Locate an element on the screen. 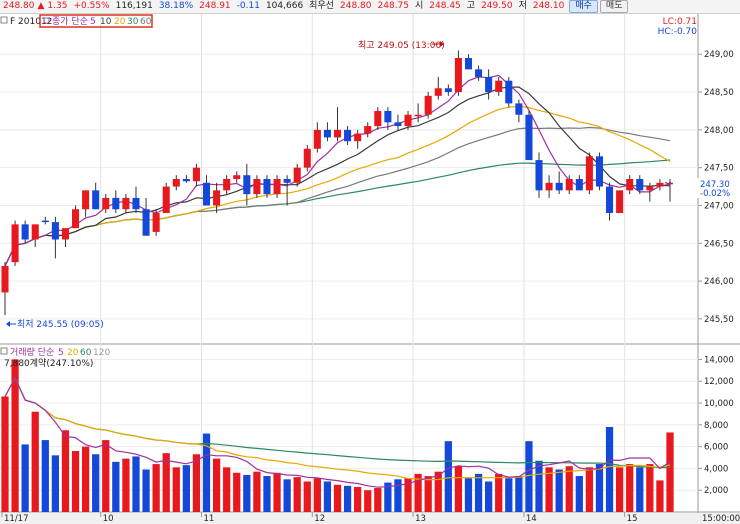 This screenshot has width=740, height=524. current-price-label: 247.30 is located at coordinates (715, 185).